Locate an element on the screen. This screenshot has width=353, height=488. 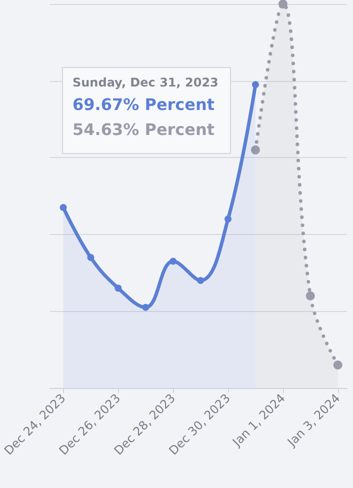
annotation: Sunday, Dec 31, 2023 is located at coordinates (145, 83).